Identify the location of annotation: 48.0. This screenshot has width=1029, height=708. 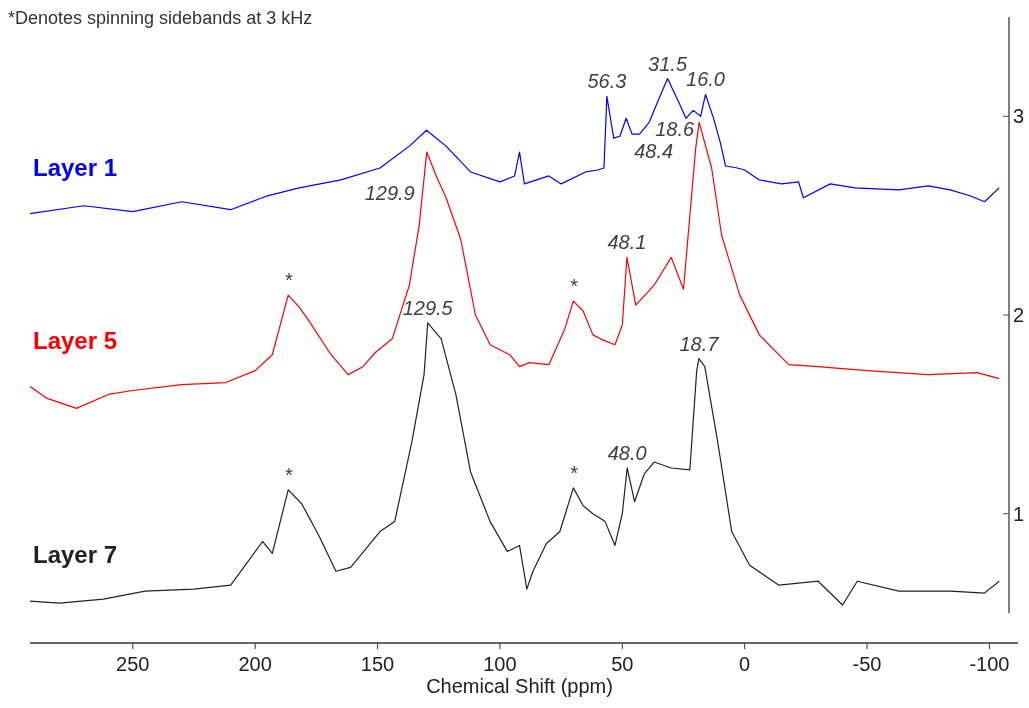
(627, 452).